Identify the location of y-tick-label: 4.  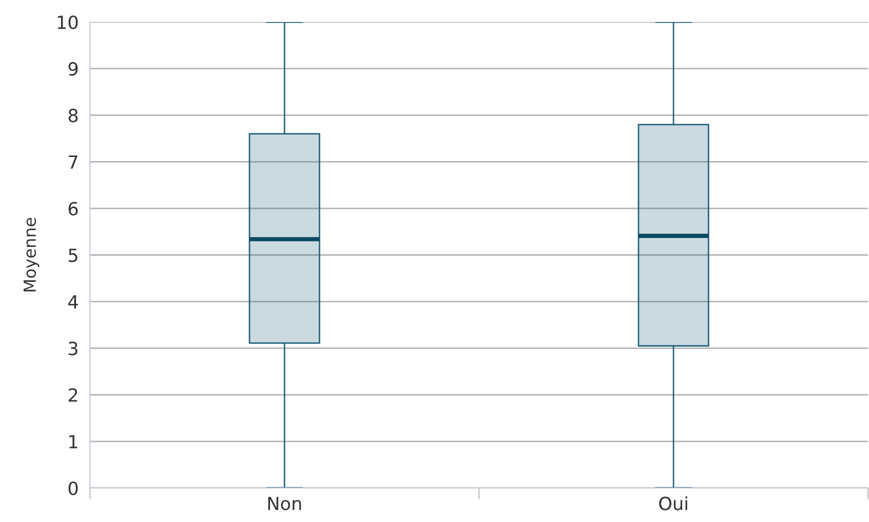
(73, 301).